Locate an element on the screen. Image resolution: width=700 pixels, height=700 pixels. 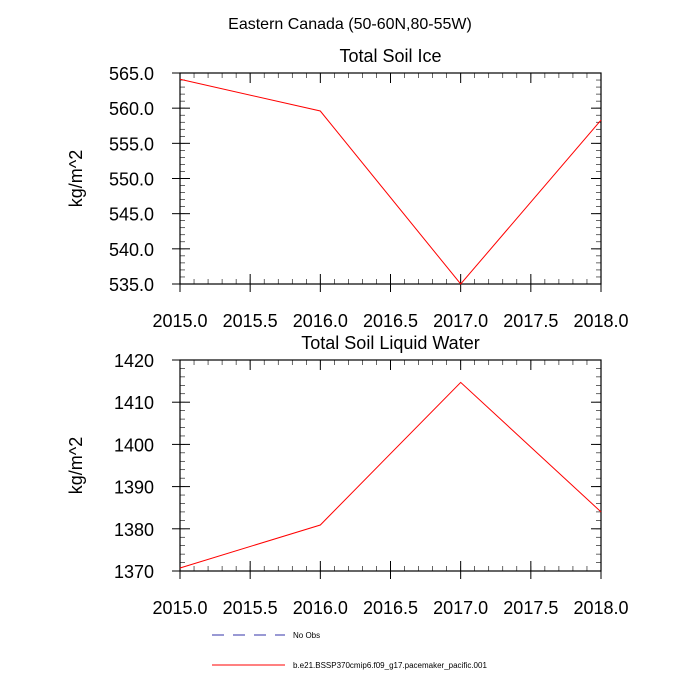
y-tick-label: 555.0 is located at coordinates (131, 144).